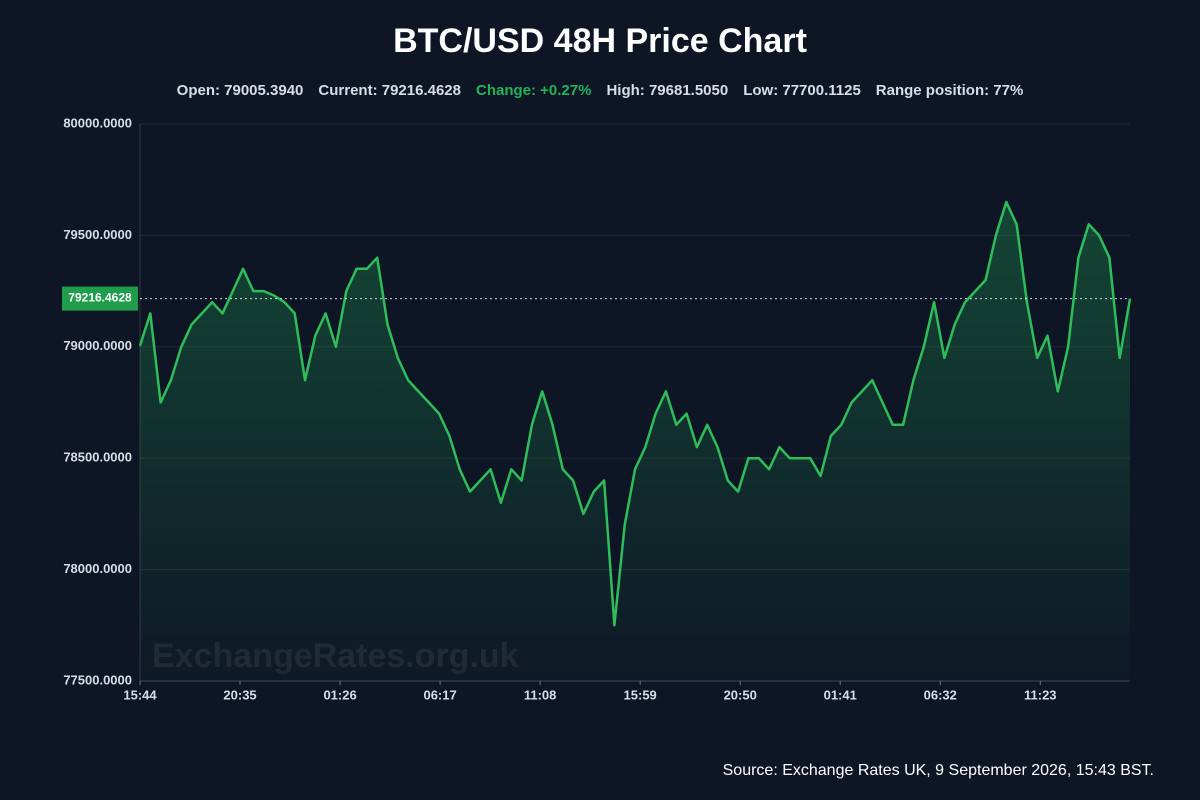  Describe the element at coordinates (389, 90) in the screenshot. I see `stat: Current: 79216.4628` at that location.